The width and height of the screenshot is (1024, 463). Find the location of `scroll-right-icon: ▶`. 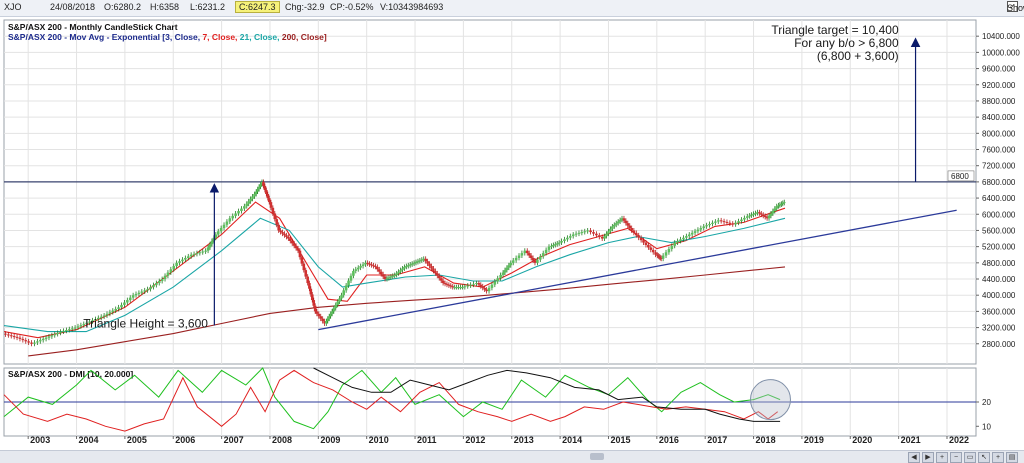

scroll-right-icon: ▶ is located at coordinates (928, 457).